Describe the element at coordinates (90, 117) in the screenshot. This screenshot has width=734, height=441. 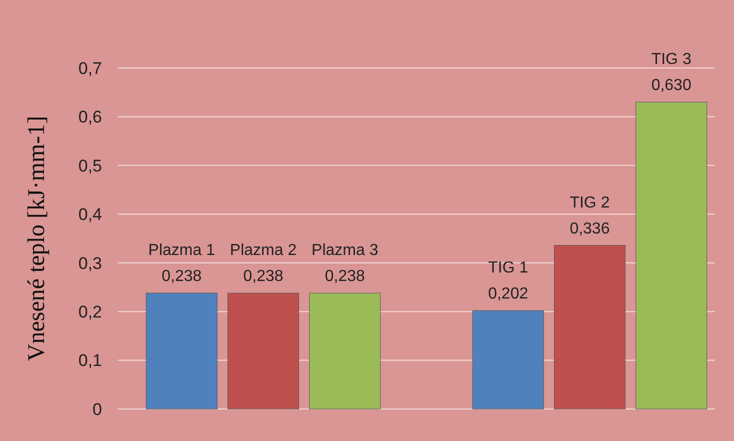
I see `y-tick-label: 0,6` at that location.